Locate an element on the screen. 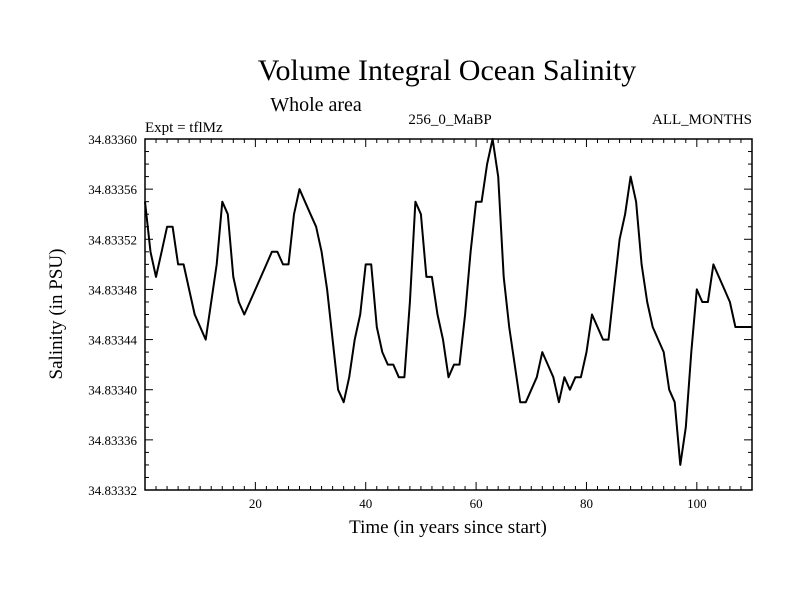 The image size is (800, 600). y-tick-label: 34.83340 is located at coordinates (112, 390).